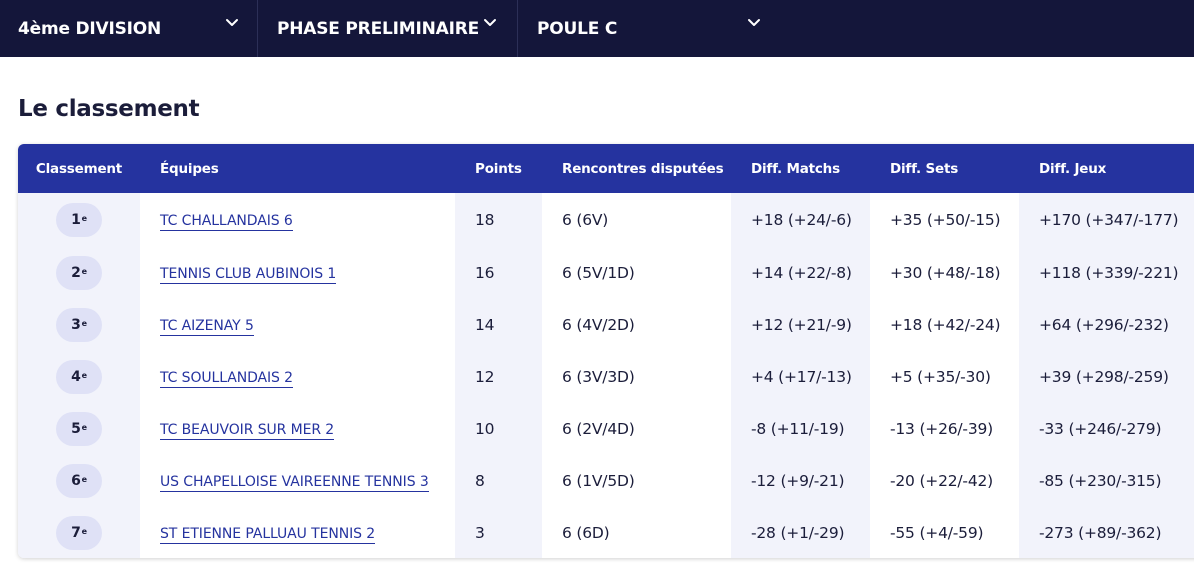 This screenshot has width=1194, height=563. I want to click on rank-badge: 2e, so click(79, 273).